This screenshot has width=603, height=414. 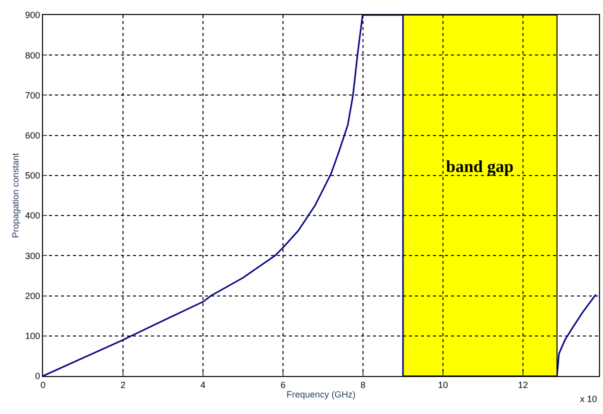 What do you see at coordinates (321, 395) in the screenshot?
I see `x-axis-title: Frequency (GHz)` at bounding box center [321, 395].